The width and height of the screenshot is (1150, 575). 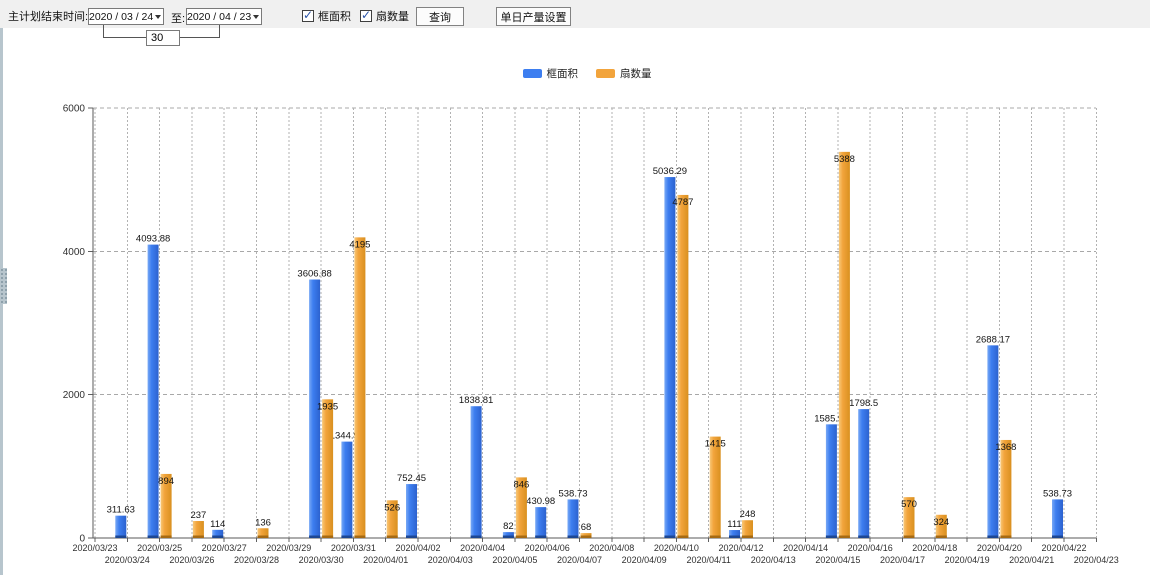 I want to click on end-date-value: 2020 / 04 / 23, so click(x=219, y=16).